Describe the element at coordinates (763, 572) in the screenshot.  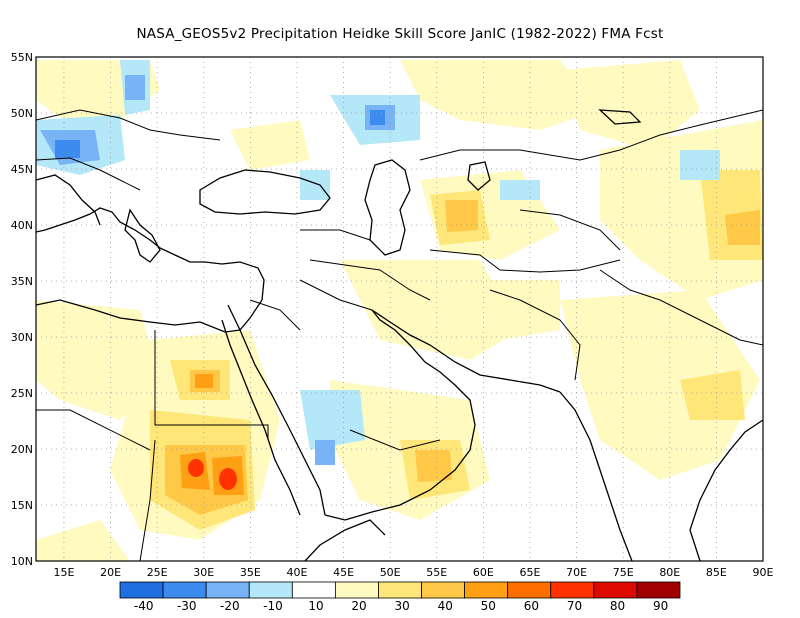
I see `lon-tick-label: 90E` at that location.